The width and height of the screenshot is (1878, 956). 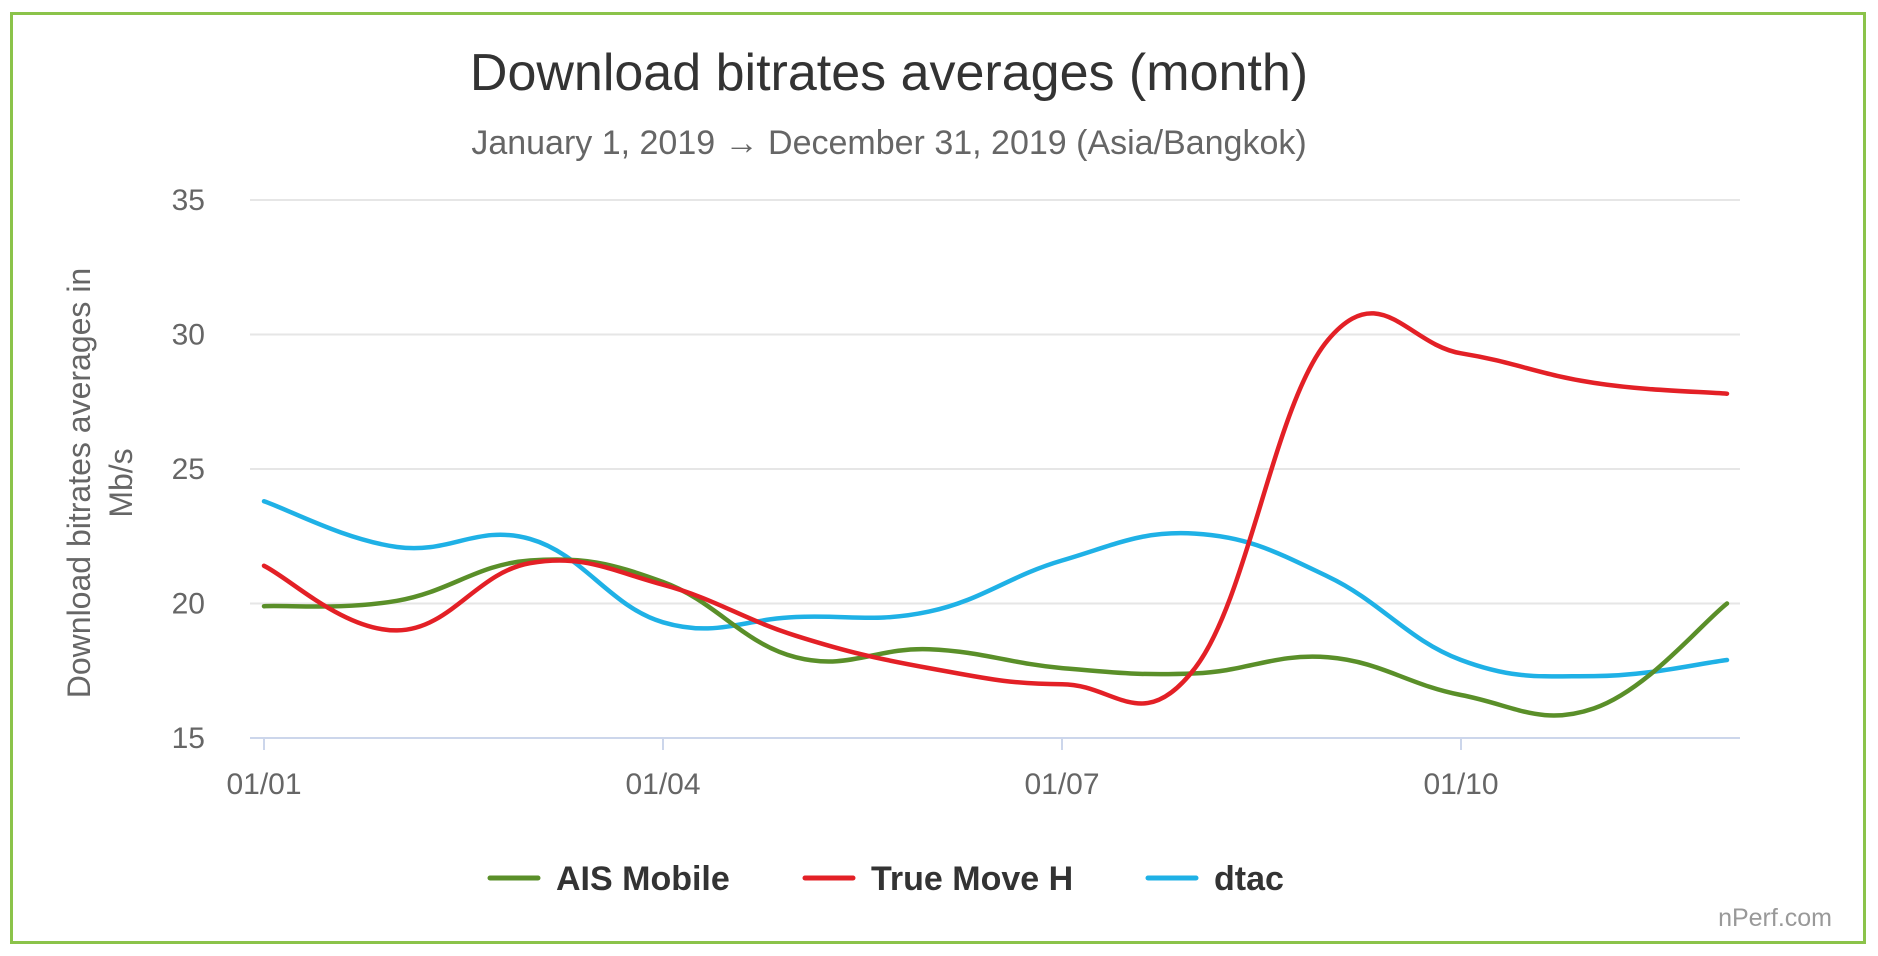 I want to click on y-axis-title: Download bitrates averages in Mb/s, so click(x=100, y=483).